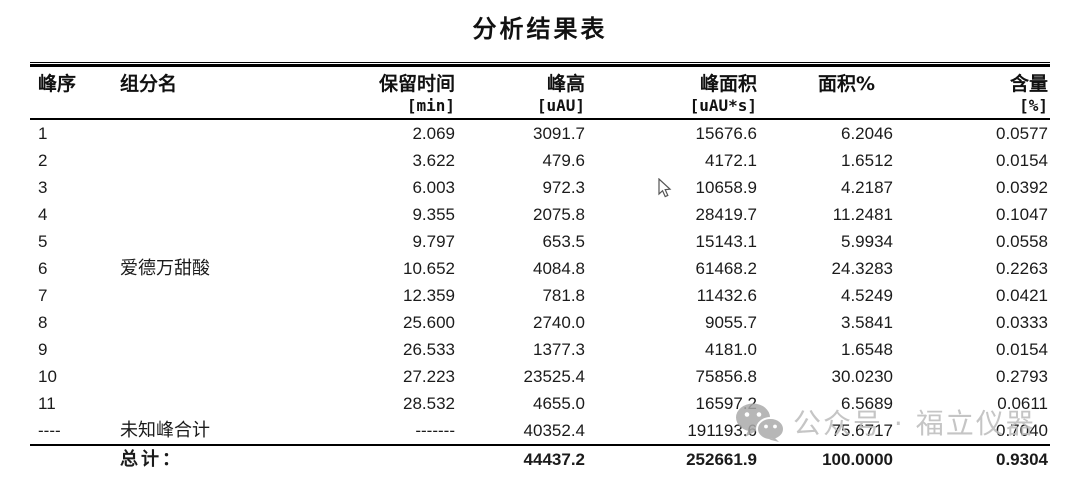 The width and height of the screenshot is (1080, 477). What do you see at coordinates (560, 105) in the screenshot?
I see `column-unit: [uAU]` at bounding box center [560, 105].